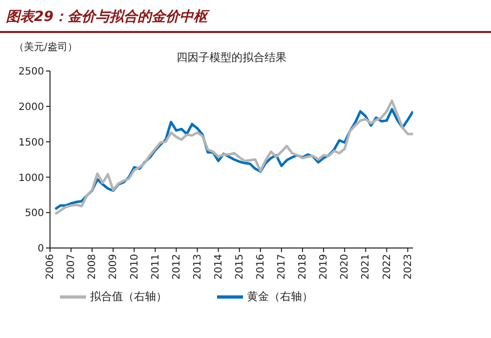 Image resolution: width=491 pixels, height=338 pixels. Describe the element at coordinates (261, 267) in the screenshot. I see `x-tick-label: 2016` at that location.